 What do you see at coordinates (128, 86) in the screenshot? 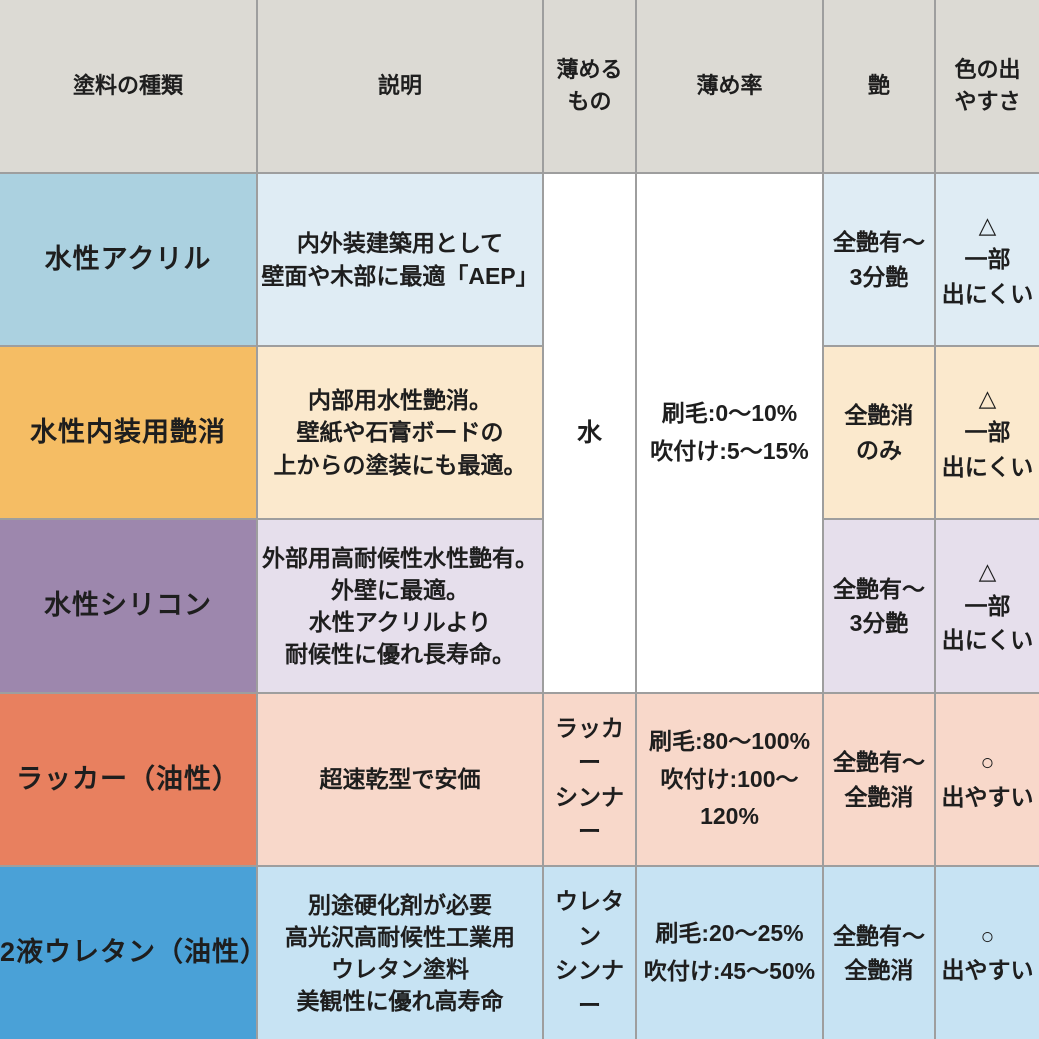
I see `header-cell-paint-type: 塗料の種類` at bounding box center [128, 86].